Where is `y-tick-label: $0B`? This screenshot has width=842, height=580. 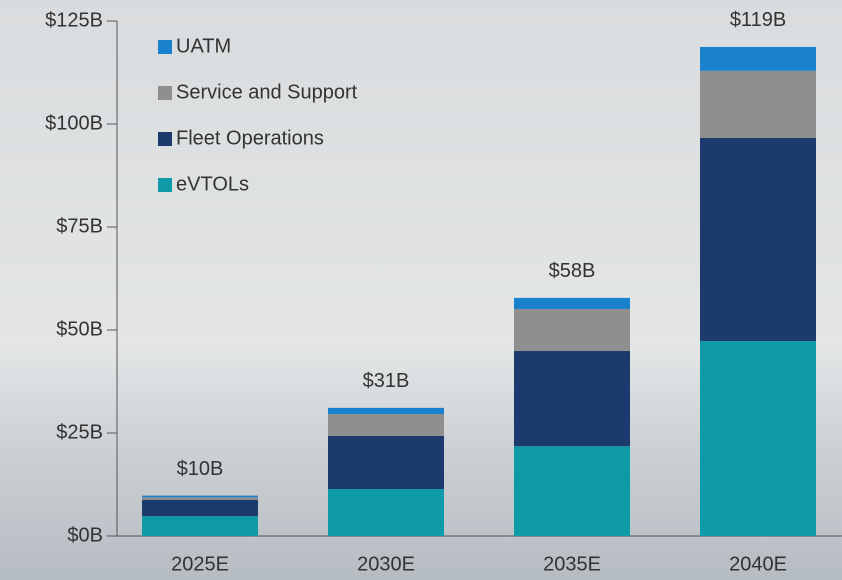
y-tick-label: $0B is located at coordinates (85, 535).